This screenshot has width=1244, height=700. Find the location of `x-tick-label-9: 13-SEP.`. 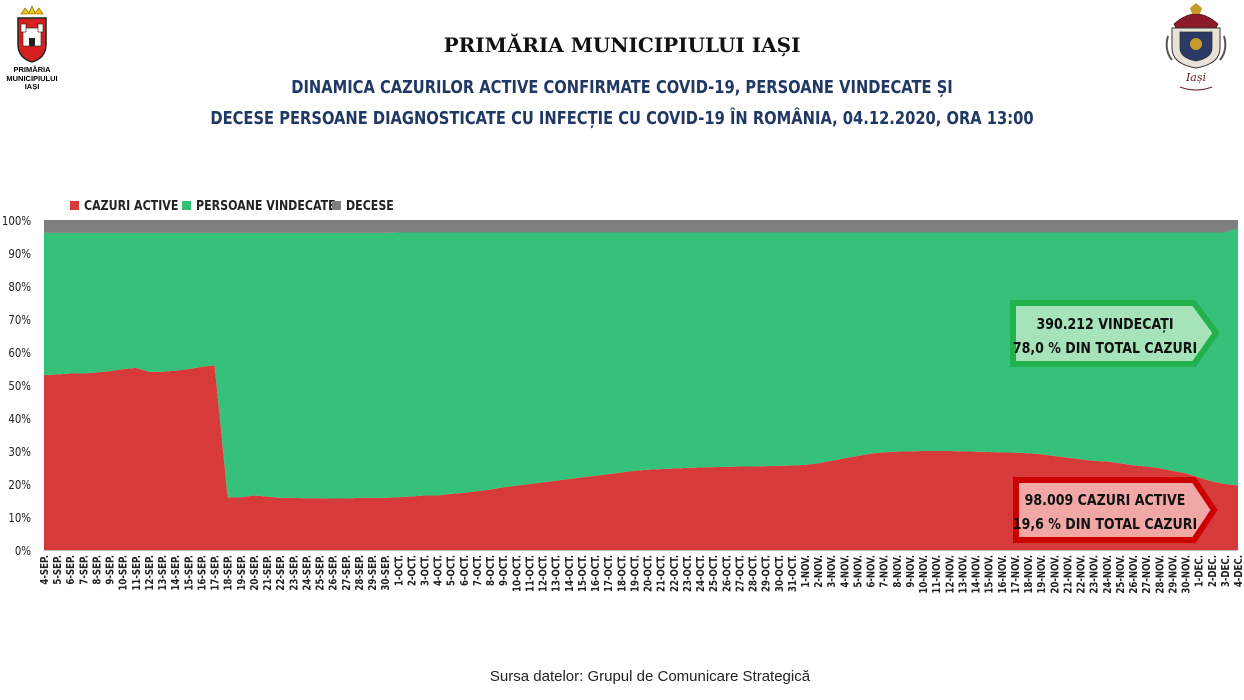

x-tick-label-9: 13-SEP. is located at coordinates (163, 573).